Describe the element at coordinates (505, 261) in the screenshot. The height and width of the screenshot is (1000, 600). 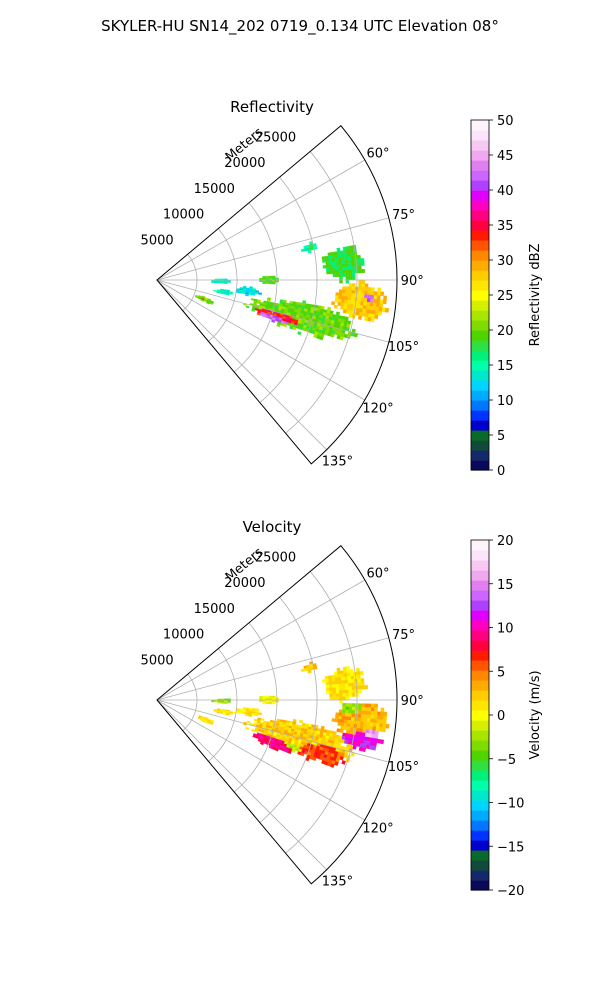
I see `colorbar-tick-label: 30` at that location.